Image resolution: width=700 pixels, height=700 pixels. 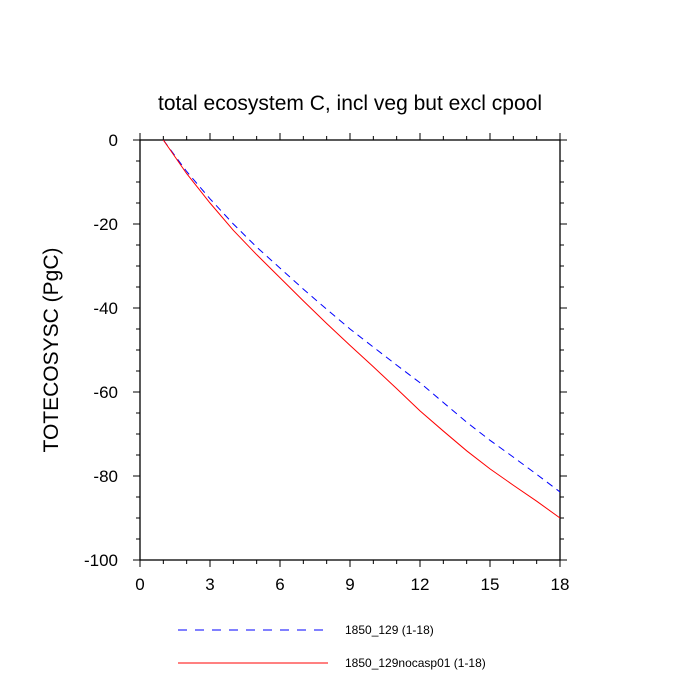 I want to click on y-tick-label: 0, so click(x=113, y=140).